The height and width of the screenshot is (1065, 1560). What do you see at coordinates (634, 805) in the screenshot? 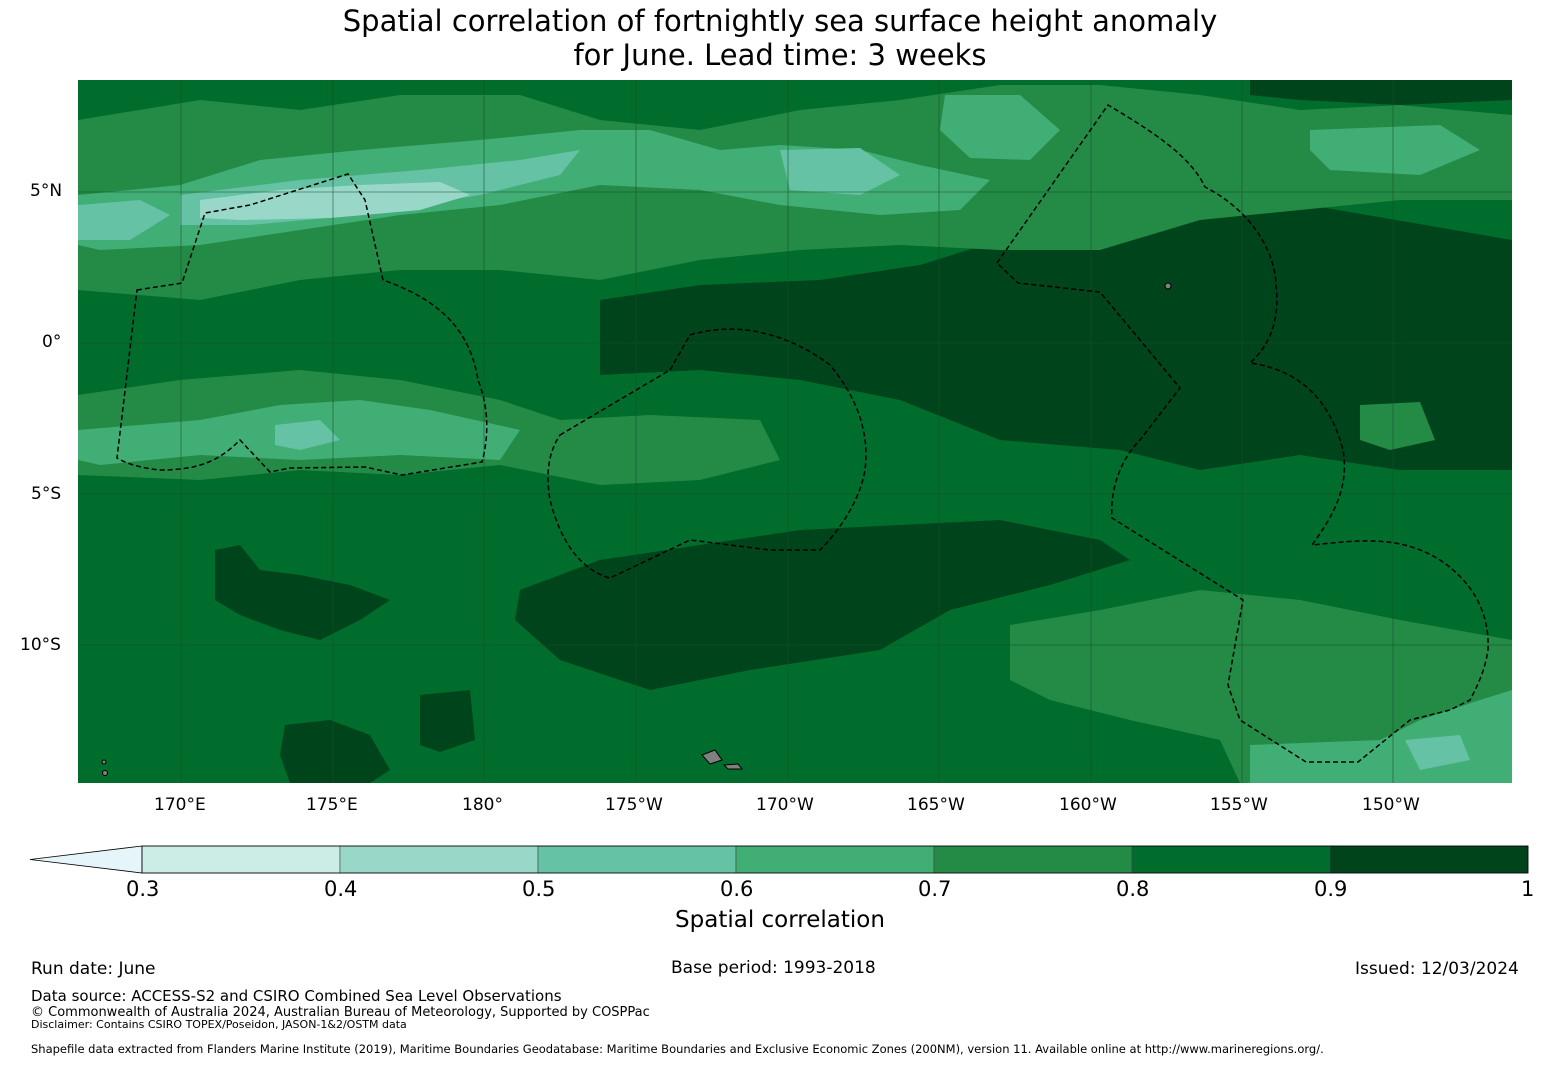
I see `lon-label: 175°W` at bounding box center [634, 805].